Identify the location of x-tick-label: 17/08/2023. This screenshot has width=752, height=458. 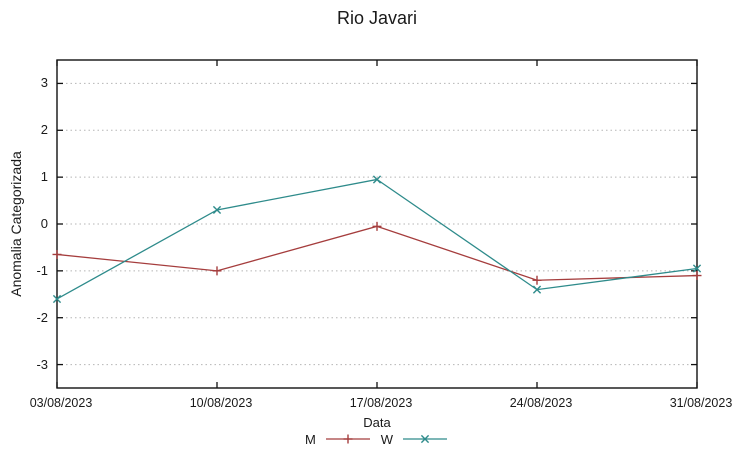
(381, 403).